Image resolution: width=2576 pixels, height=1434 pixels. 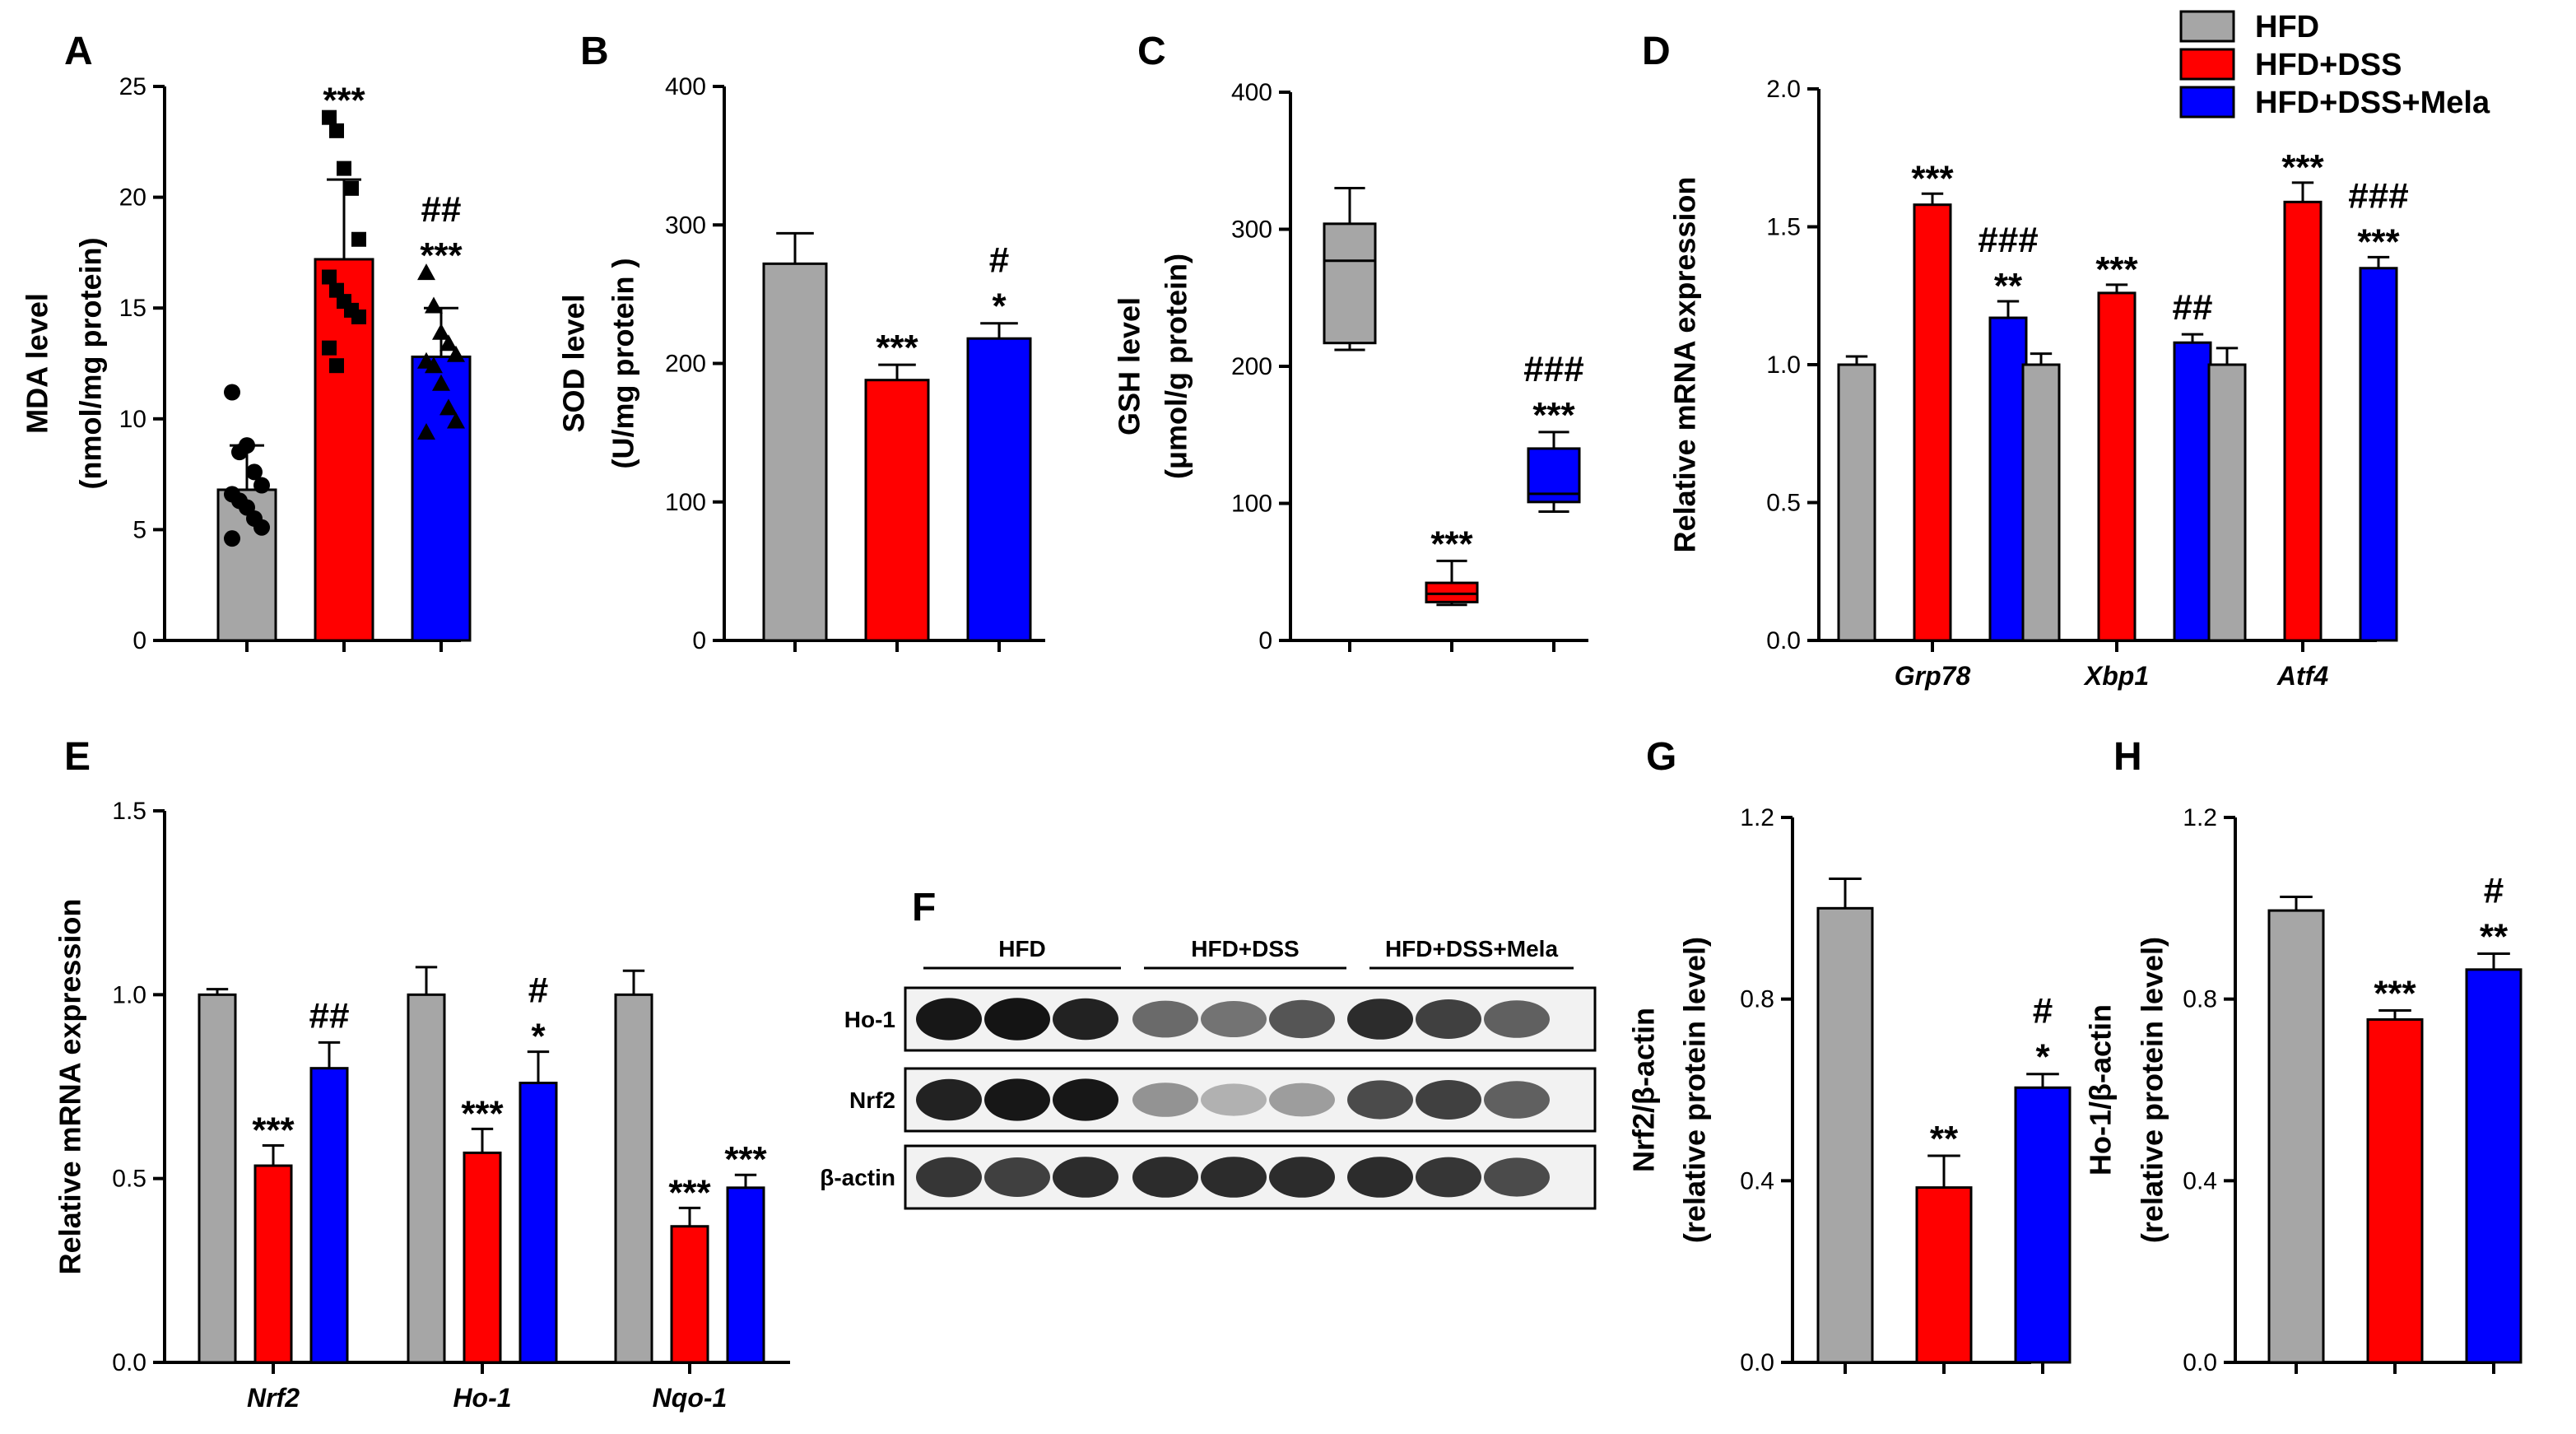 I want to click on y-tick-label: 25, so click(x=132, y=86).